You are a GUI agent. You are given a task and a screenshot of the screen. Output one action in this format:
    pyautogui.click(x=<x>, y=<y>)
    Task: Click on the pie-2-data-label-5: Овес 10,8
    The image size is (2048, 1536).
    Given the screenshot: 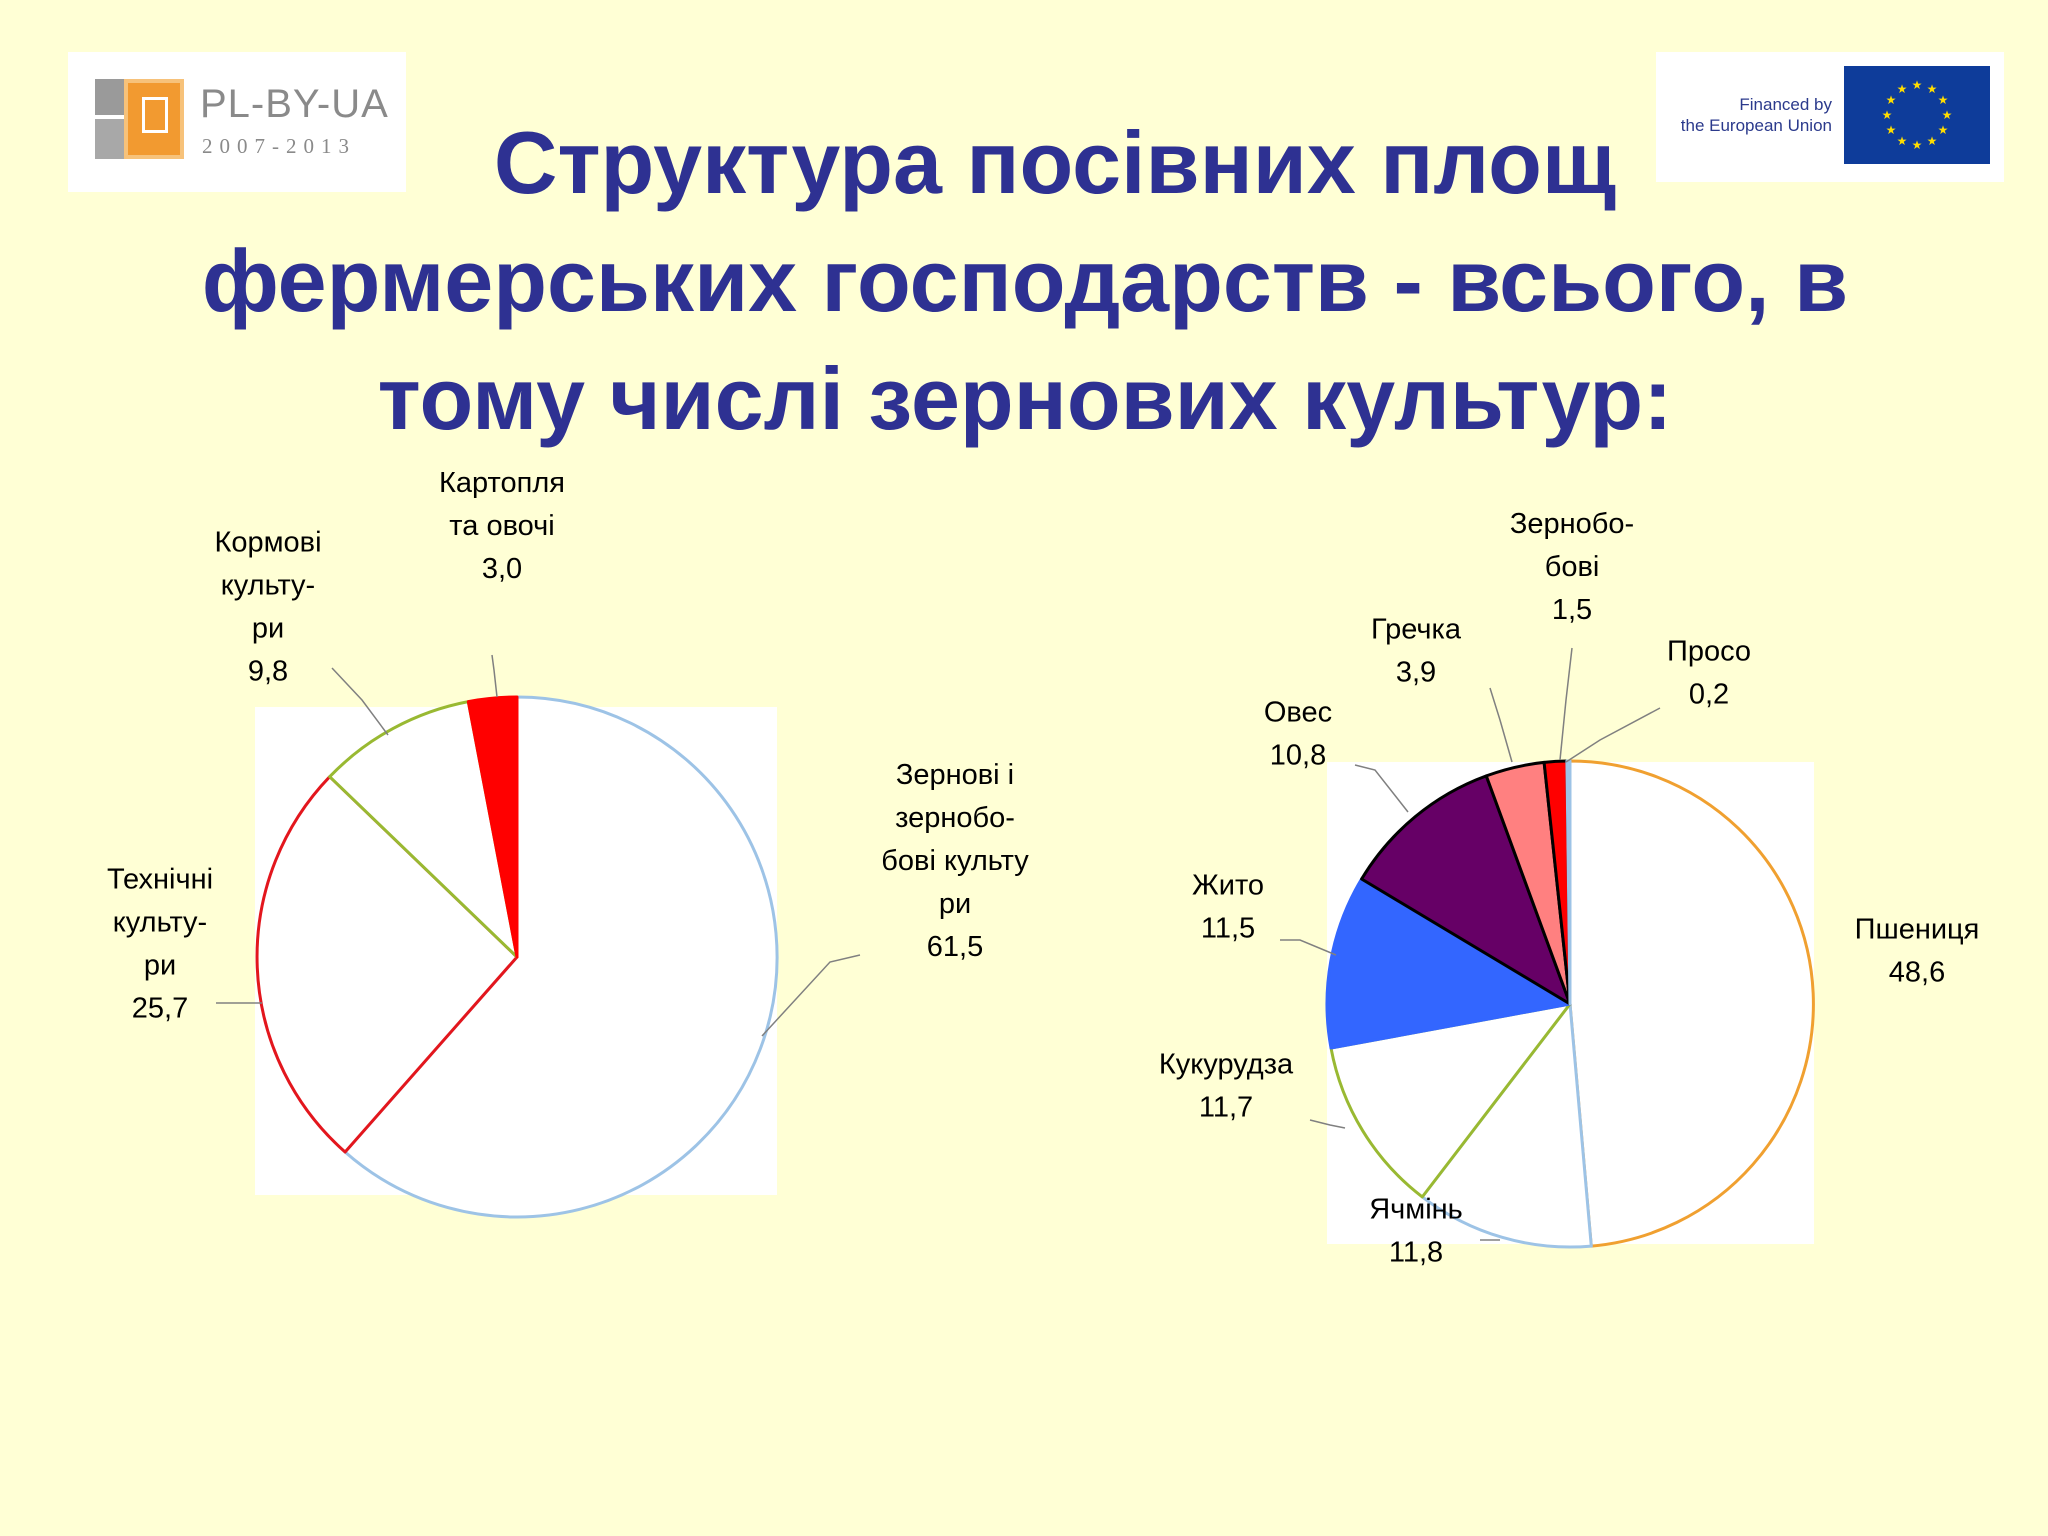 What is the action you would take?
    pyautogui.click(x=1298, y=734)
    